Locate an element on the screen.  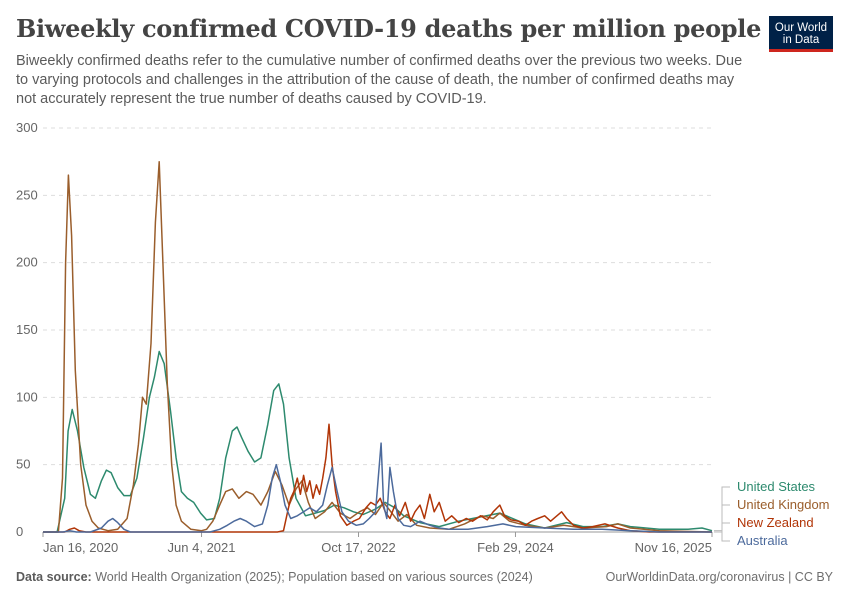
x-tick-label: Oct 17, 2022 is located at coordinates (358, 547).